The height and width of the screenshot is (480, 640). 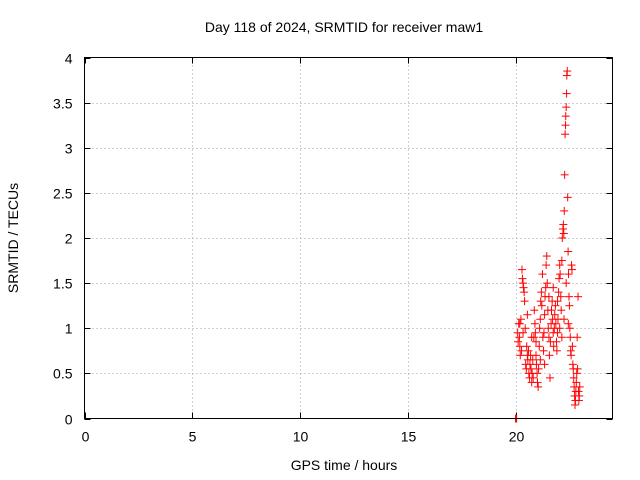 What do you see at coordinates (344, 465) in the screenshot?
I see `x-axis-label: GPS time / hours` at bounding box center [344, 465].